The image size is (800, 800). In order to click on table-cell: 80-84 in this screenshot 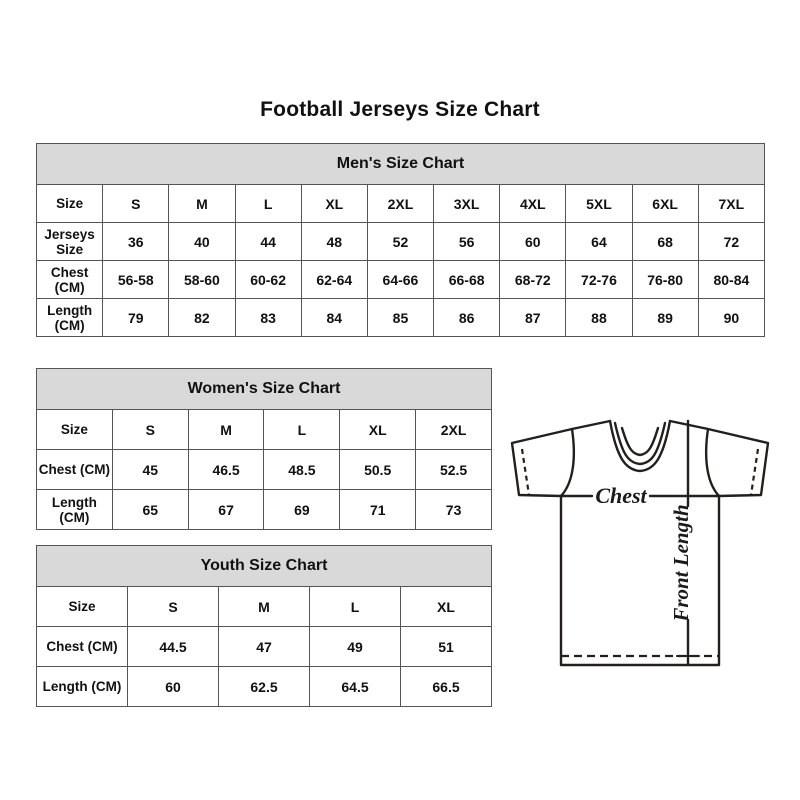, I will do `click(731, 279)`.